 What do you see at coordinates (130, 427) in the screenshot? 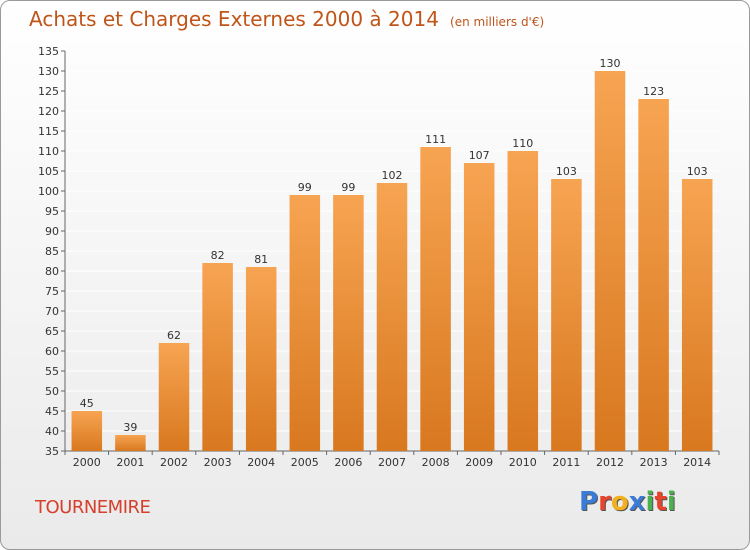
I see `data-label: 39` at bounding box center [130, 427].